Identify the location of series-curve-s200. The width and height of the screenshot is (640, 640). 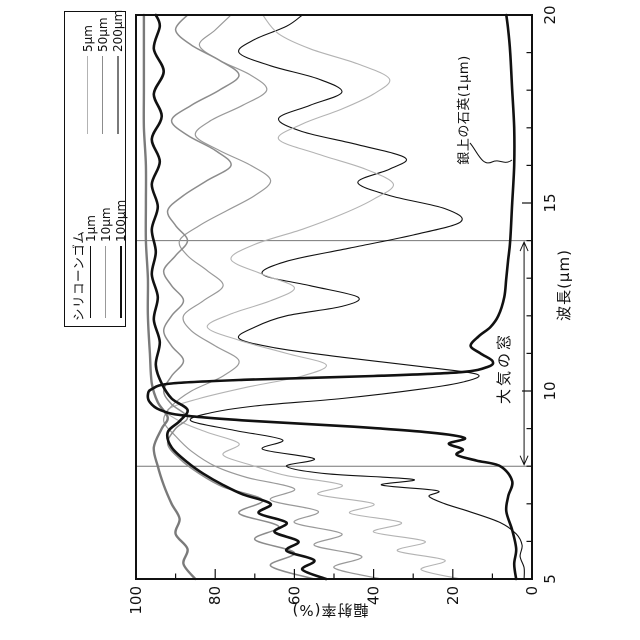
(169, 297).